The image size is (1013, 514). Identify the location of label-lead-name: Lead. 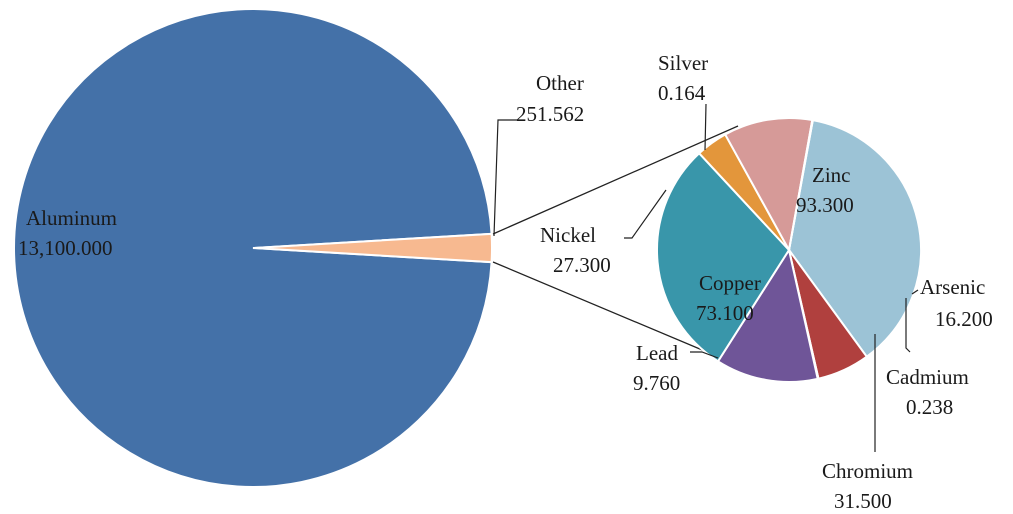
(657, 353).